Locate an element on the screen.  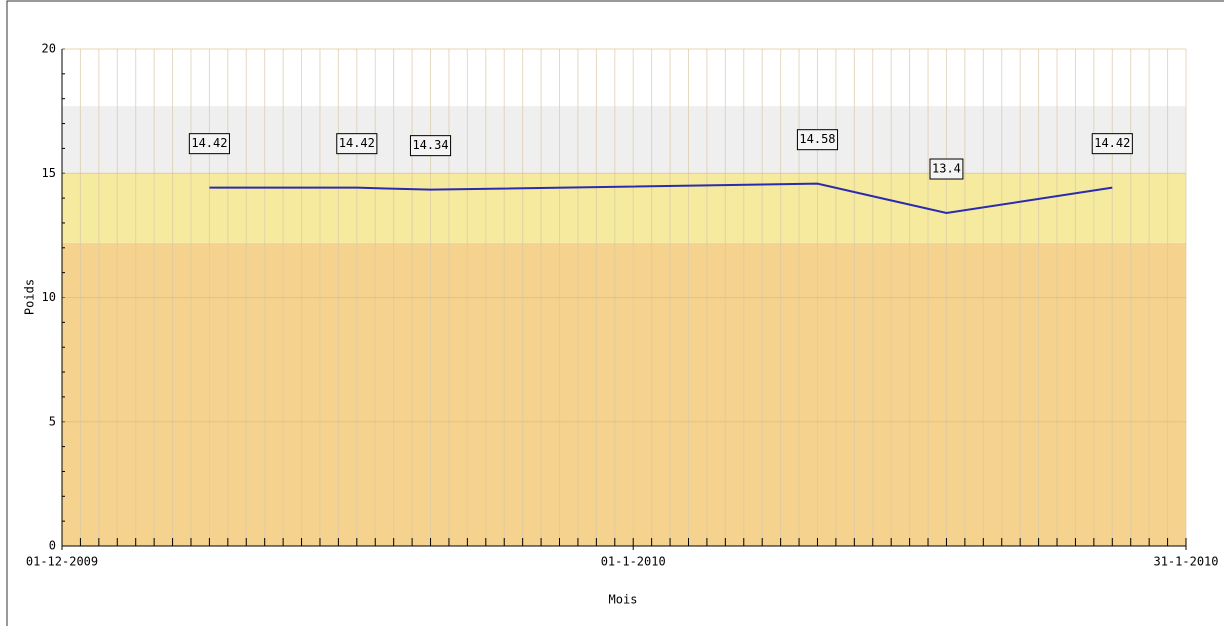
data-label: 13.4 is located at coordinates (946, 169).